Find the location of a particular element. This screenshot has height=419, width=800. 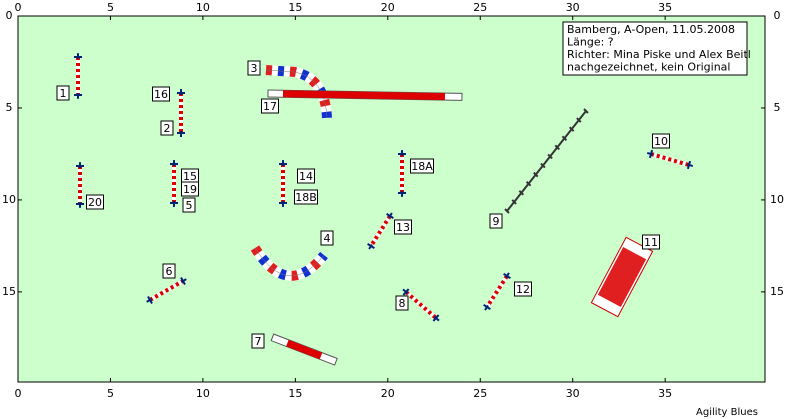

obstacle-label: 20 is located at coordinates (95, 202).